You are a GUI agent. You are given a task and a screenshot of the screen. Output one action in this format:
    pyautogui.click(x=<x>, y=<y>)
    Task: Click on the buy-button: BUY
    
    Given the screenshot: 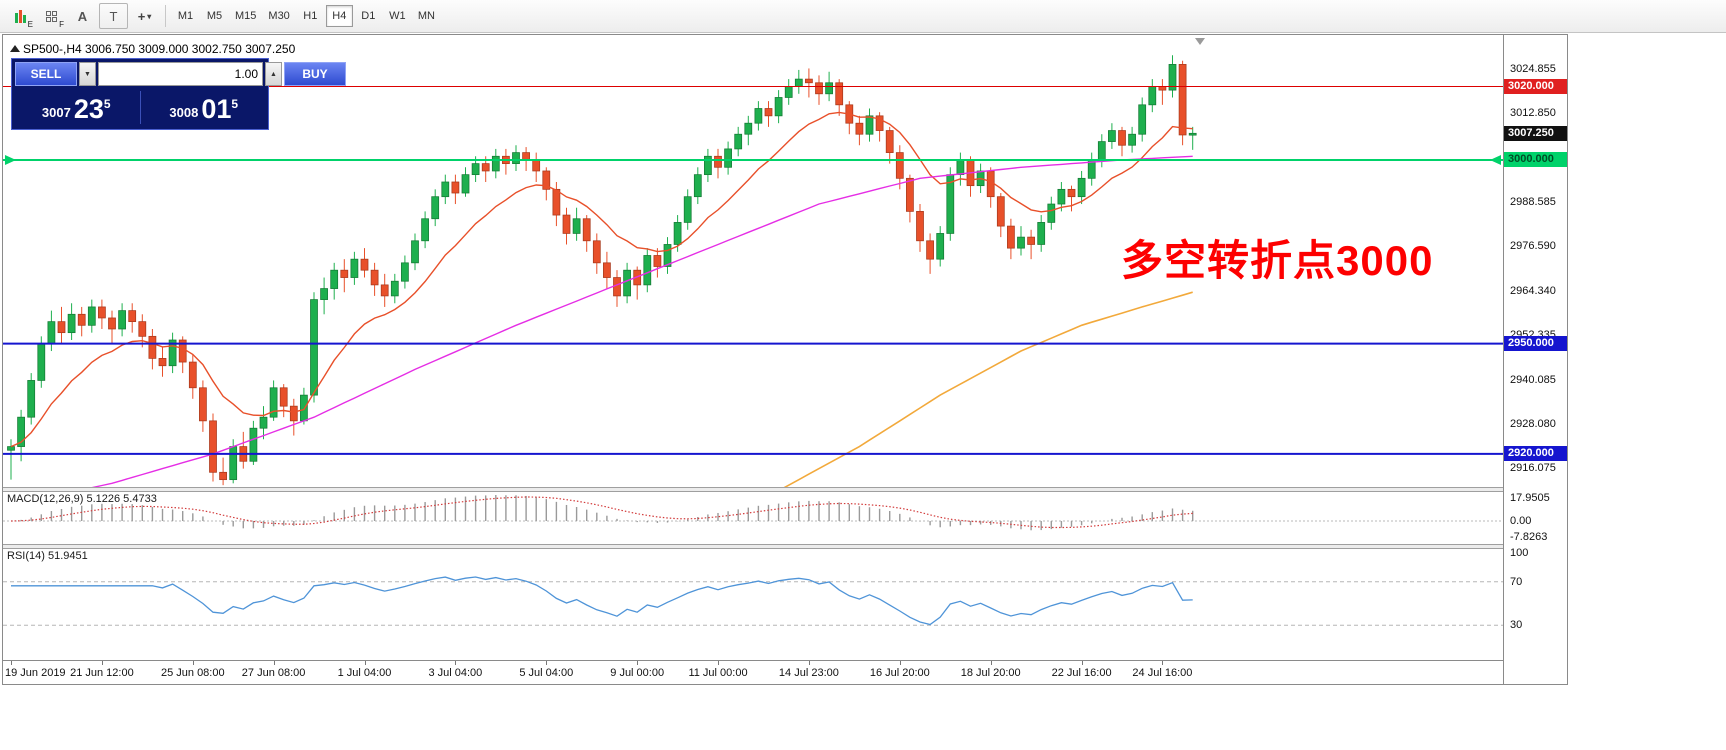 What is the action you would take?
    pyautogui.click(x=315, y=74)
    